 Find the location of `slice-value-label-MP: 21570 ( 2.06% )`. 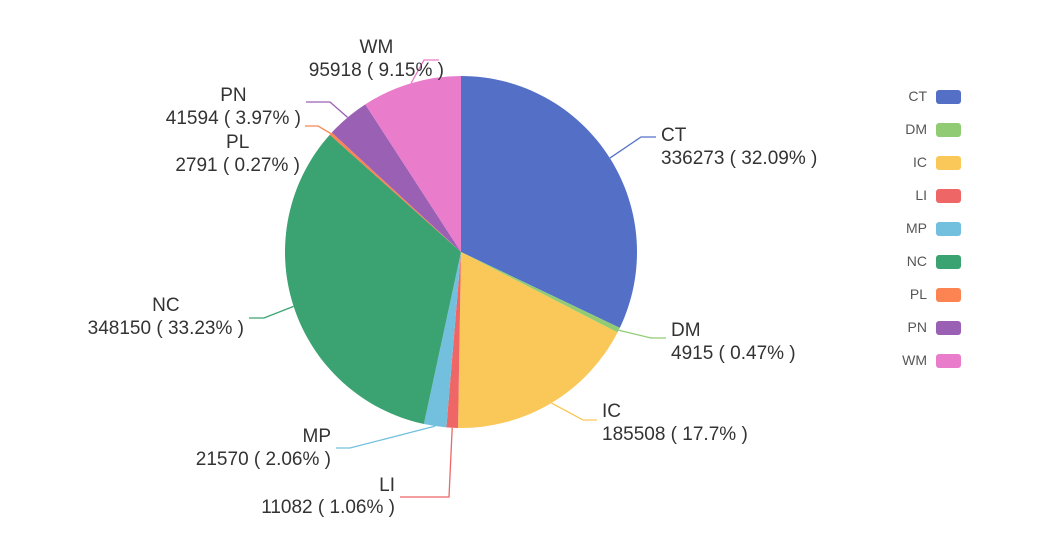

slice-value-label-MP: 21570 ( 2.06% ) is located at coordinates (263, 459).